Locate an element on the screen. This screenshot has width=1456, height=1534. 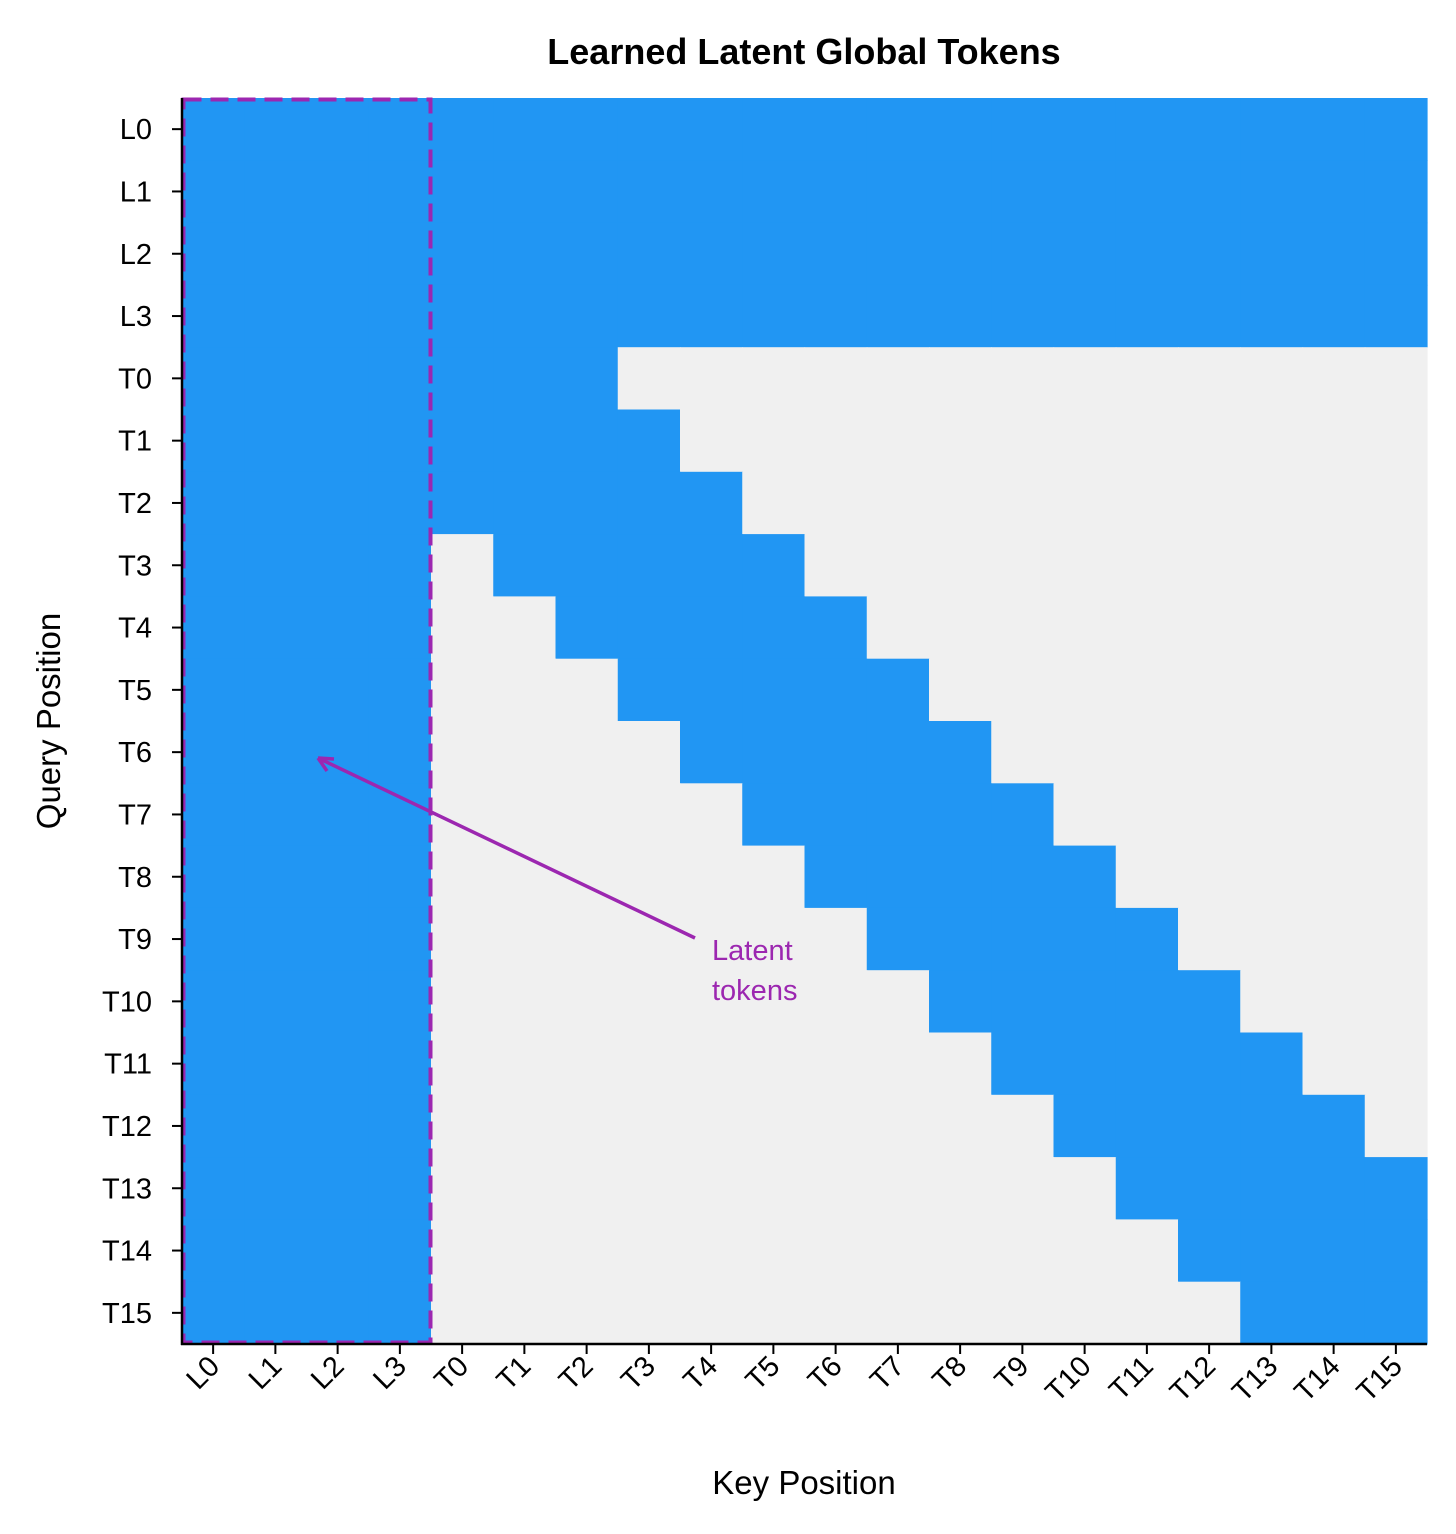
x-tick-label: T9 is located at coordinates (1012, 1373).